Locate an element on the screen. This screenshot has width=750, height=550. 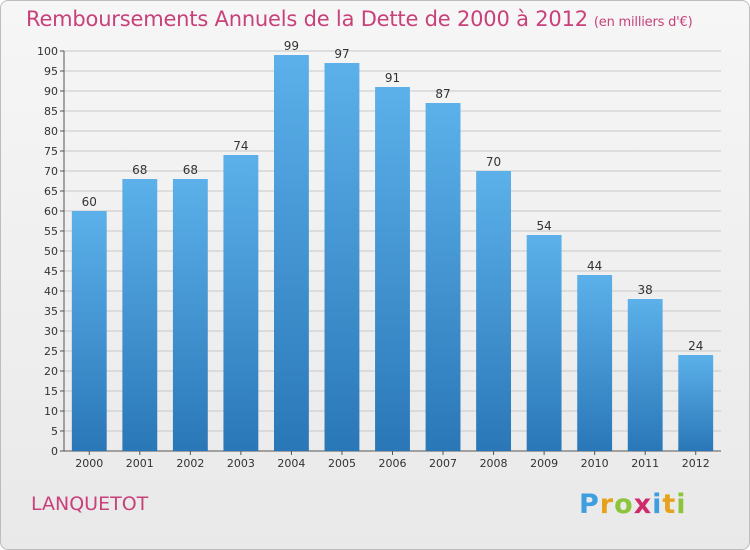
y-tick-label: 80 is located at coordinates (51, 131).